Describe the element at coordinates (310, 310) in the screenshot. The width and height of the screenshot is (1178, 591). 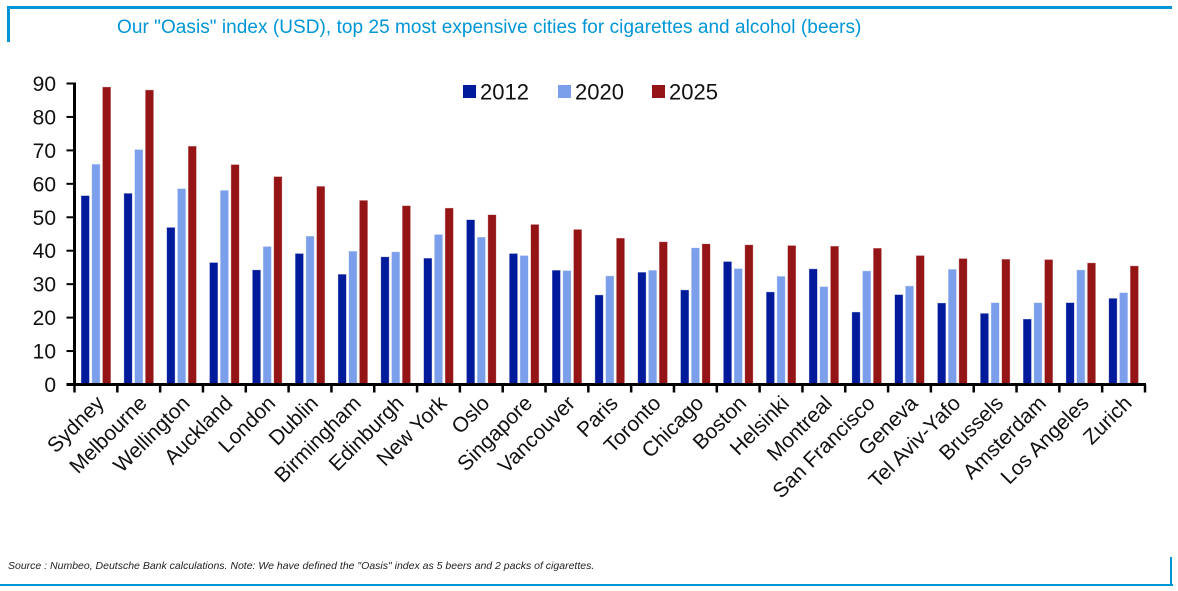
I see `bar-2020-dublin` at that location.